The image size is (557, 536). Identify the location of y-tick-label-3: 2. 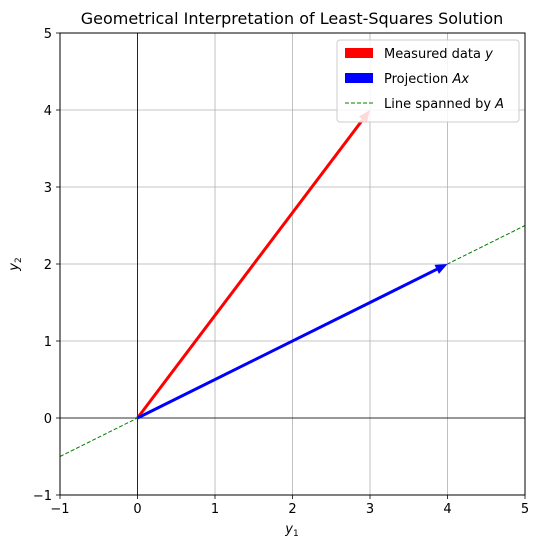
(48, 265).